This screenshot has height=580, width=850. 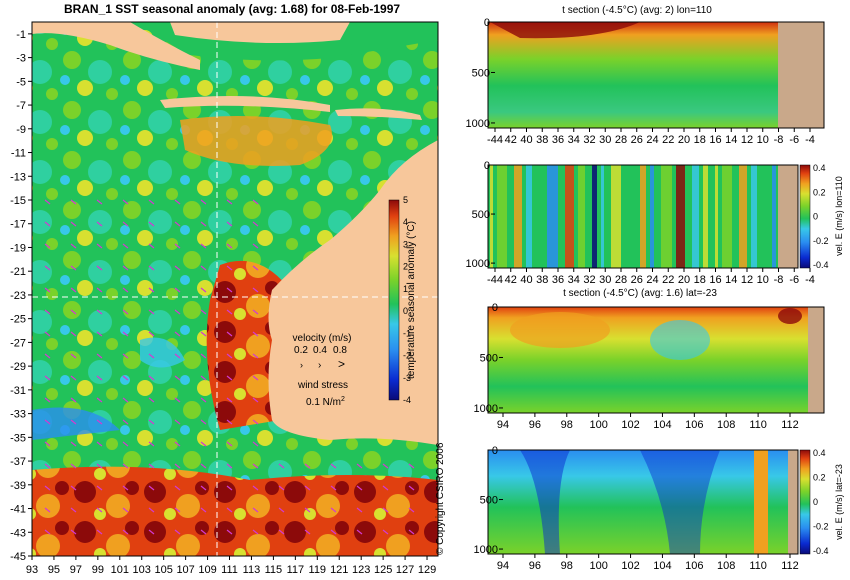 What do you see at coordinates (18, 438) in the screenshot?
I see `map-y-tick-label: -35` at bounding box center [18, 438].